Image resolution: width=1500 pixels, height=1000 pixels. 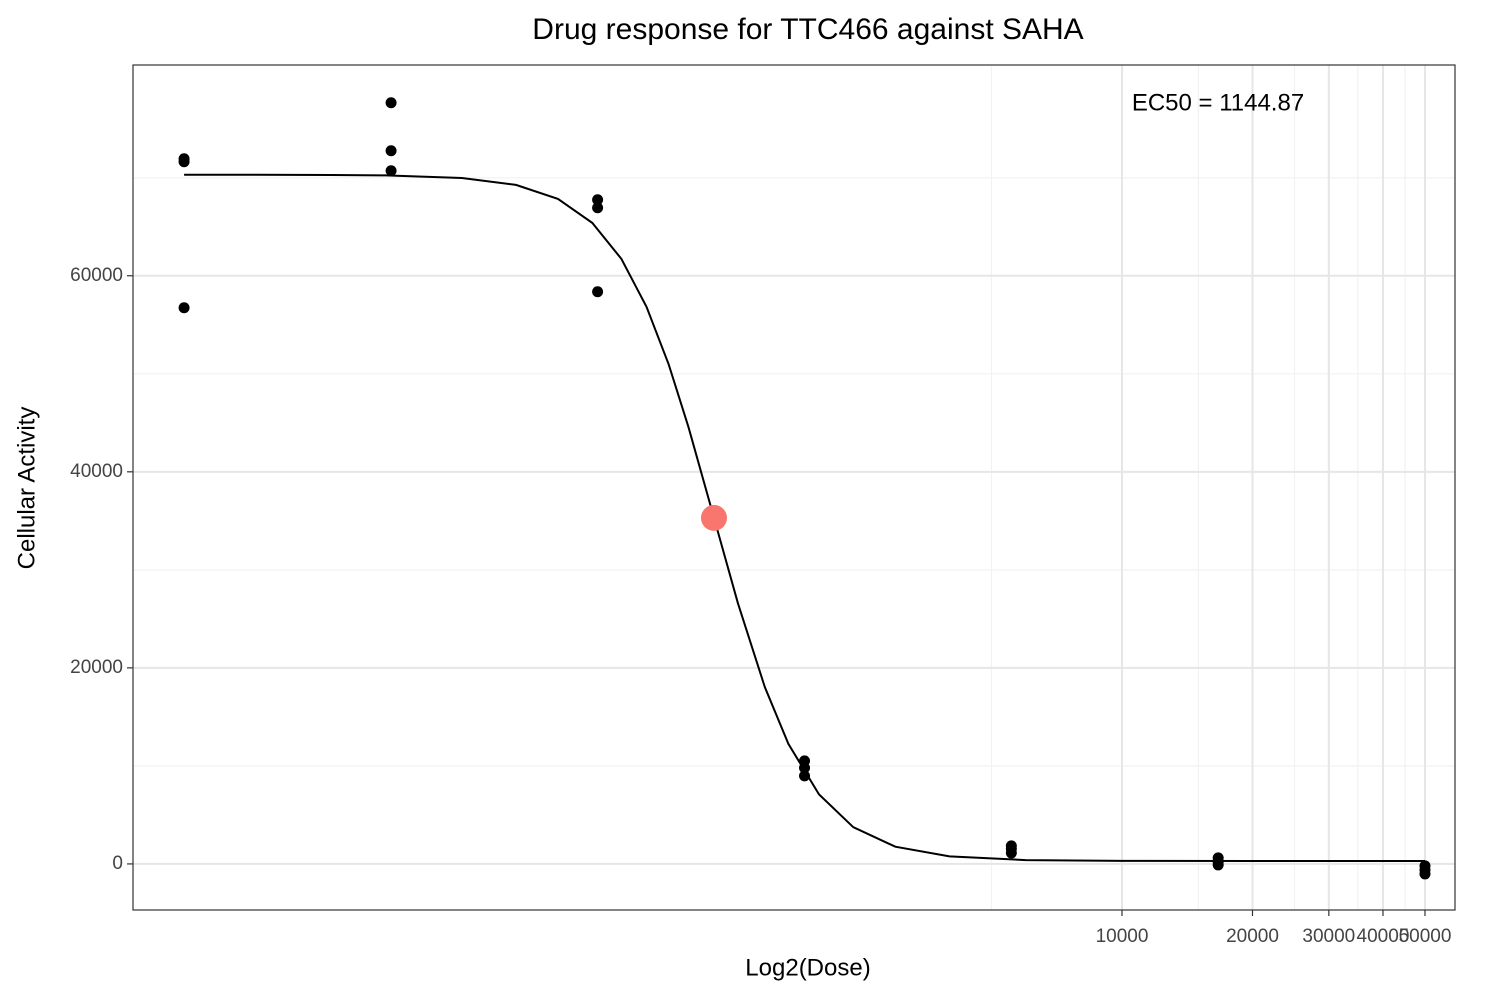 I want to click on x-axis-title: Log2(Dose), so click(x=807, y=967).